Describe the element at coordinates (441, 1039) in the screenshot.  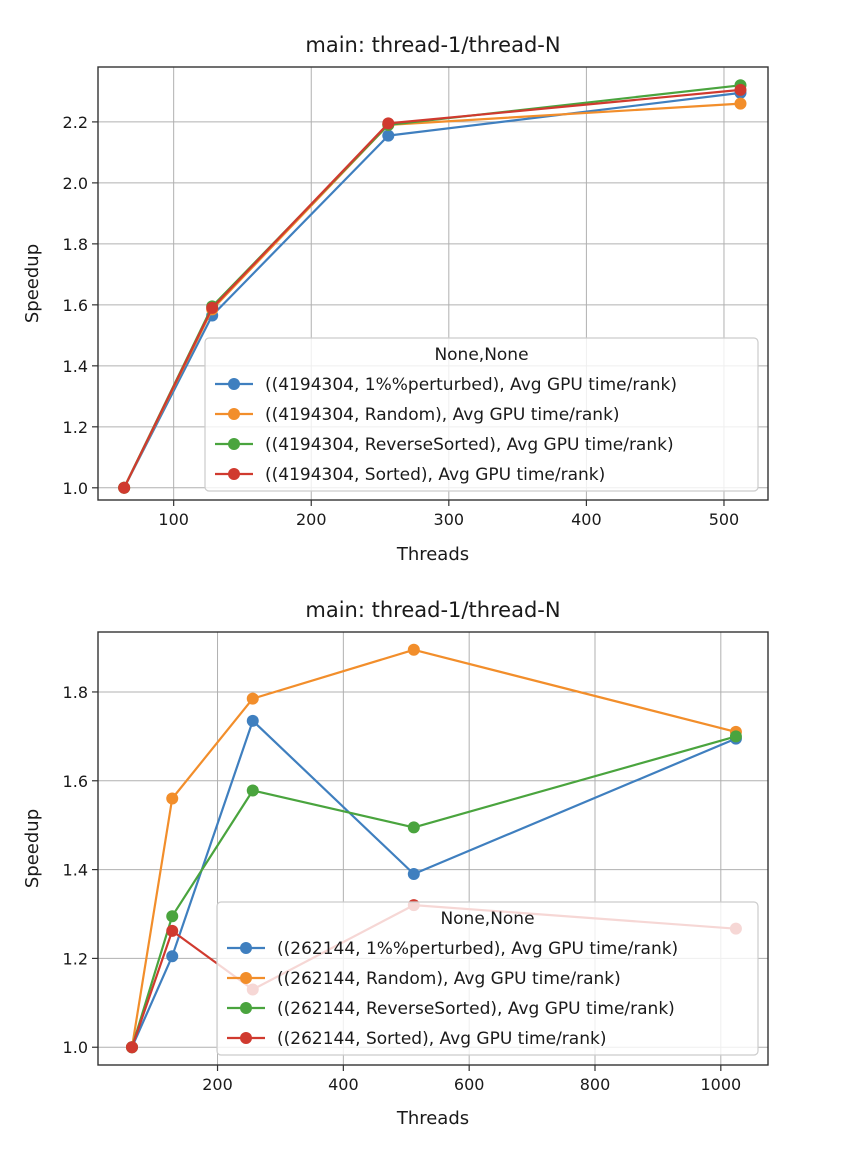
I see `legend-entry: ((262144, Sorted), Avg GPU time/rank)` at that location.